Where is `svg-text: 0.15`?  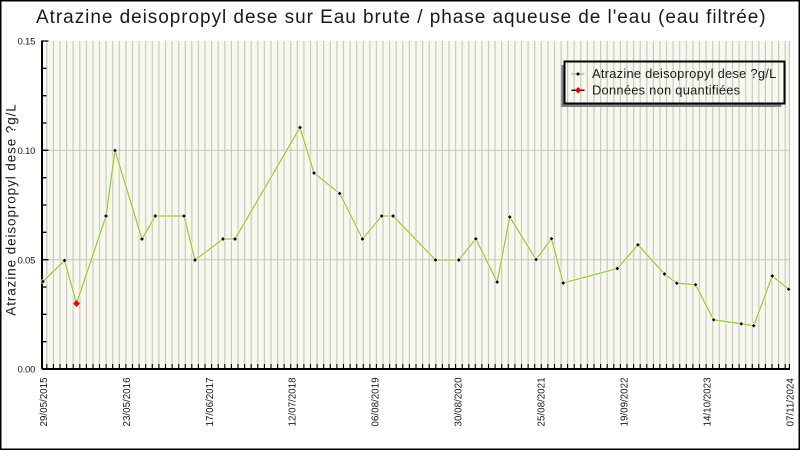
svg-text: 0.15 is located at coordinates (27, 42).